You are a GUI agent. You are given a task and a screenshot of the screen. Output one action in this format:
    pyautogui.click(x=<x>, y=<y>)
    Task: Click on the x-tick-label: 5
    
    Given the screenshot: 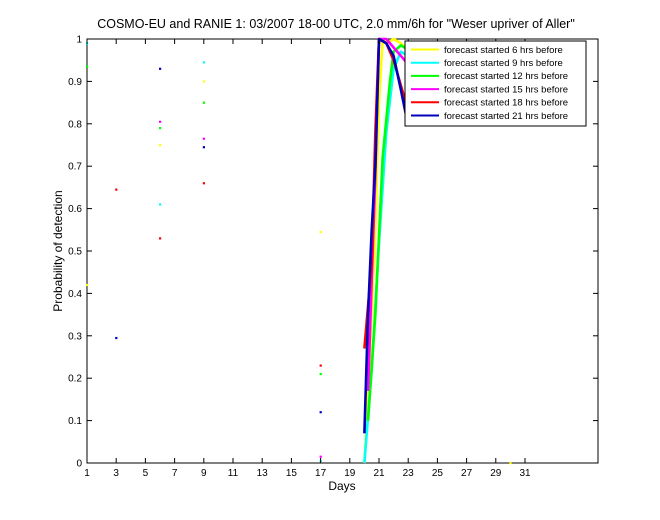 What is the action you would take?
    pyautogui.click(x=146, y=473)
    